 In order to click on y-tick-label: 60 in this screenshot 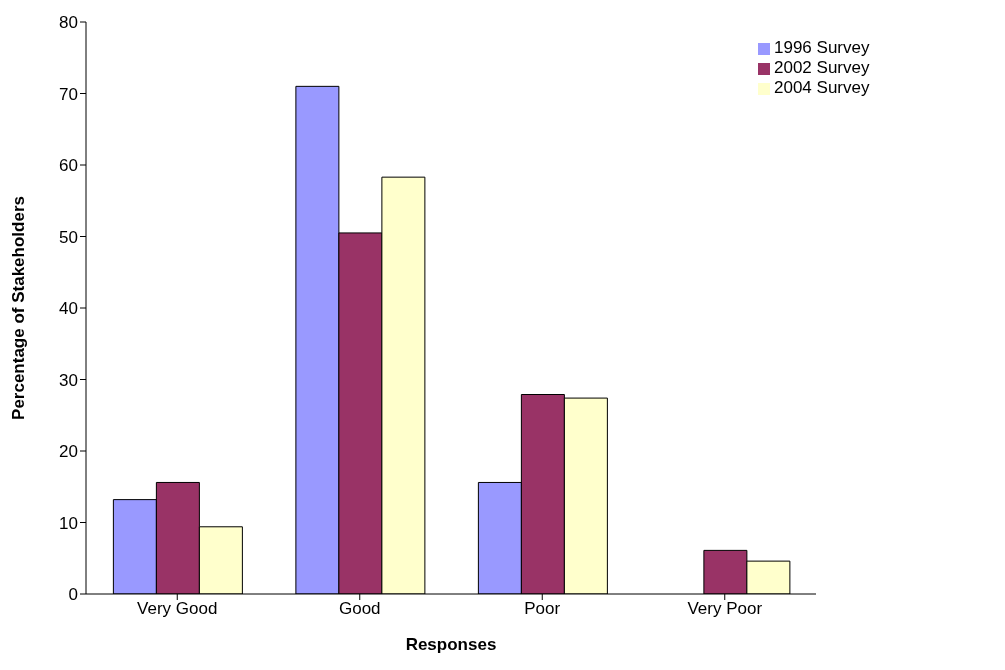, I will do `click(68, 166)`.